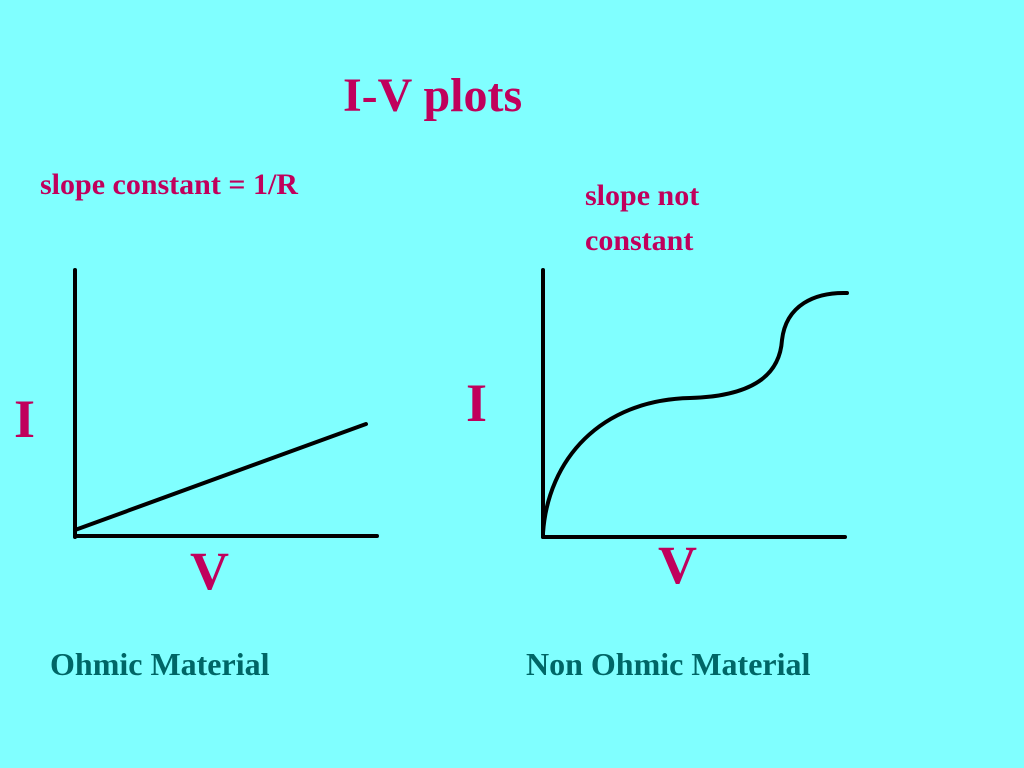 This screenshot has width=1024, height=768. What do you see at coordinates (642, 218) in the screenshot?
I see `note: slope not constant` at bounding box center [642, 218].